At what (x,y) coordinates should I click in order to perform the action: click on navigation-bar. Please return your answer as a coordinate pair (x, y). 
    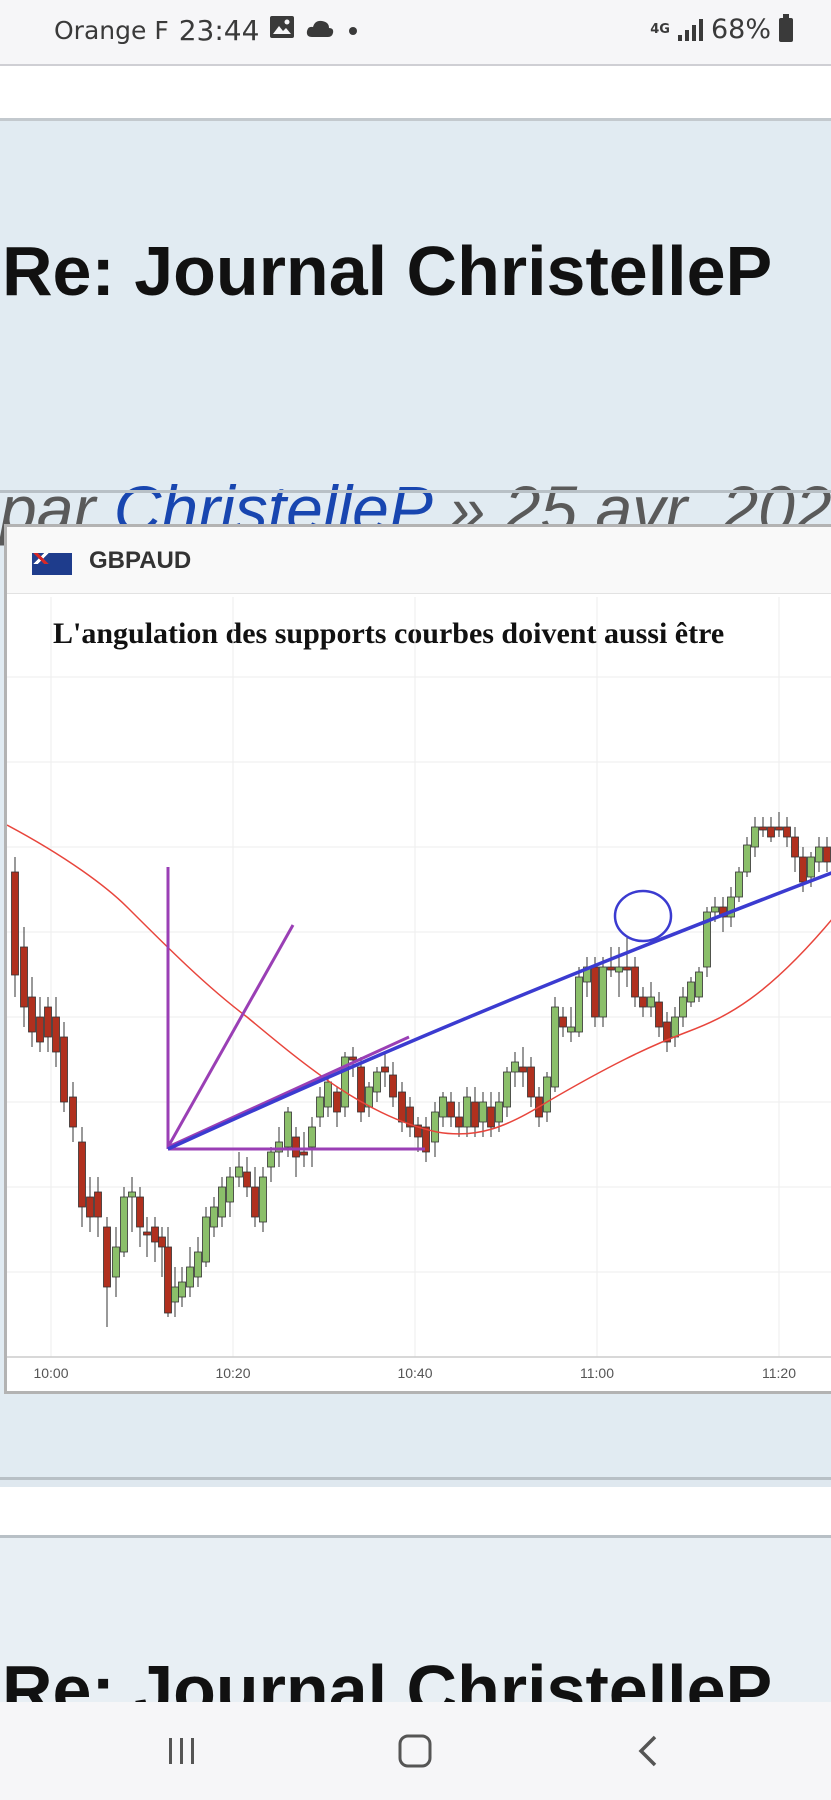
    Looking at the image, I should click on (415, 1751).